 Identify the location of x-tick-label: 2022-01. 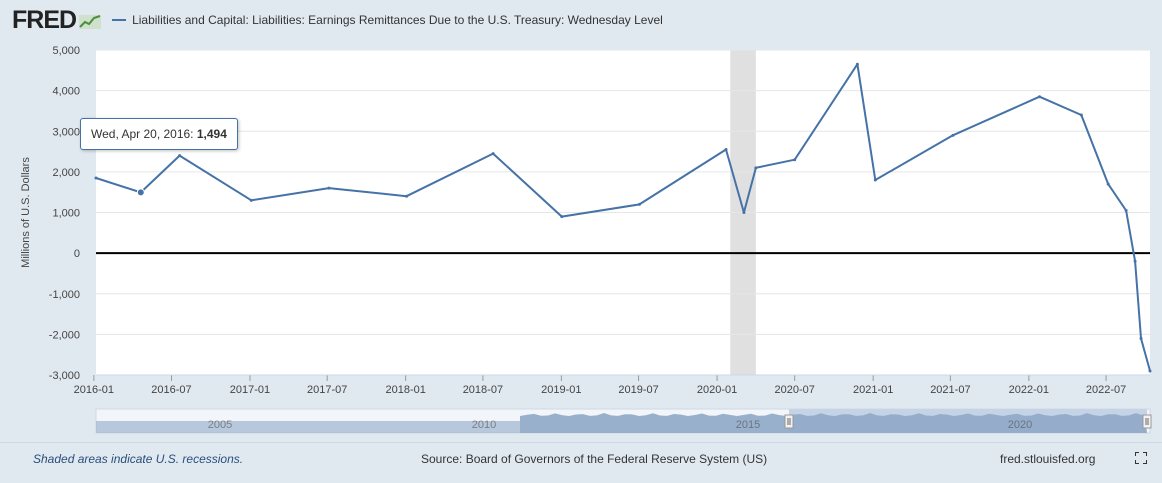
(1029, 390).